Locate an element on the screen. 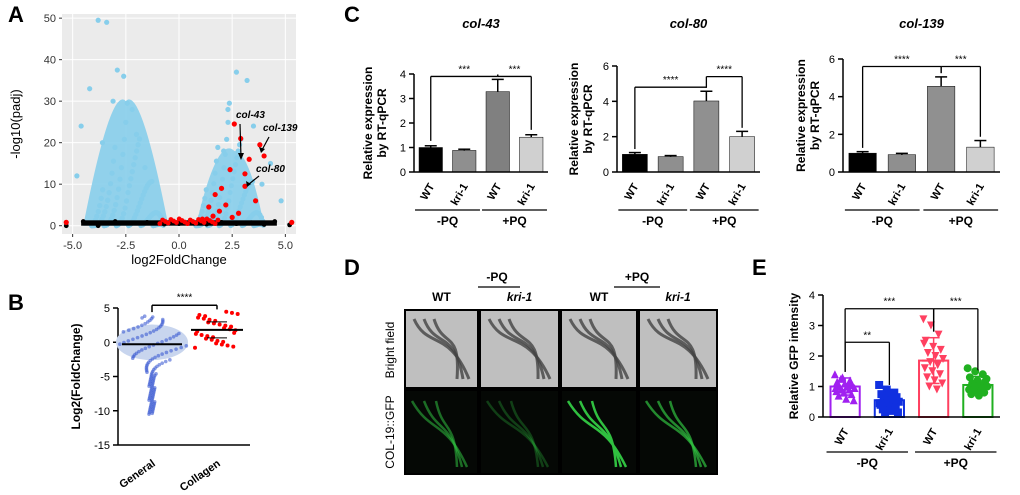 The height and width of the screenshot is (495, 1020). bar-y-axis-label: Relative GFP intensity is located at coordinates (794, 355).